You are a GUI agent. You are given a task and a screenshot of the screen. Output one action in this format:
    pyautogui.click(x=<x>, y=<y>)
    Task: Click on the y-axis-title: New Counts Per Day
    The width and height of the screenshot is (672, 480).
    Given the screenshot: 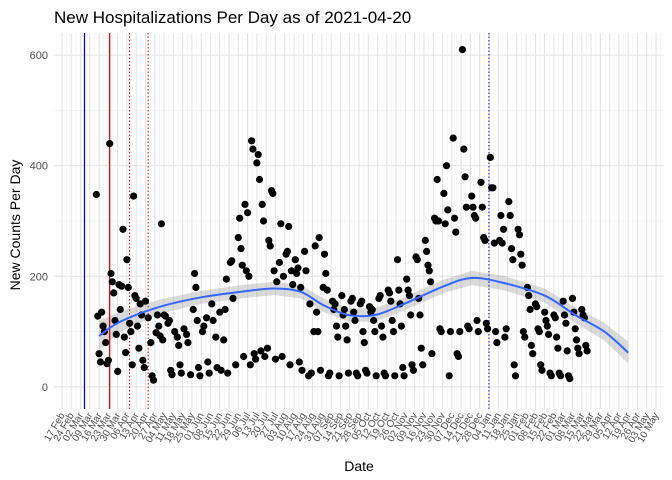 What is the action you would take?
    pyautogui.click(x=15, y=225)
    